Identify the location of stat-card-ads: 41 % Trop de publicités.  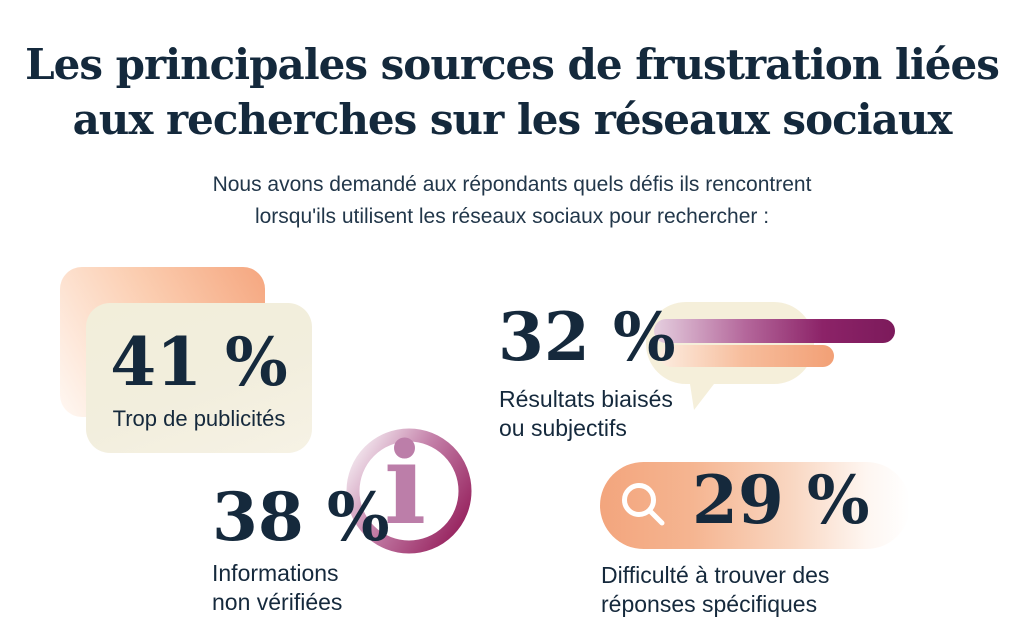
(199, 378).